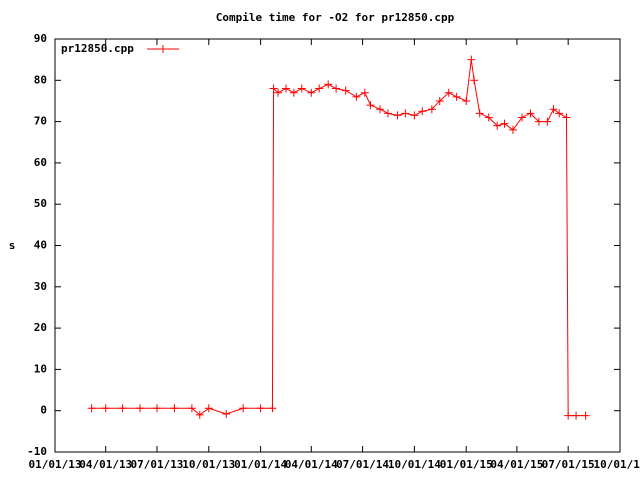  I want to click on x-tick-label: 10/01/15, so click(617, 464).